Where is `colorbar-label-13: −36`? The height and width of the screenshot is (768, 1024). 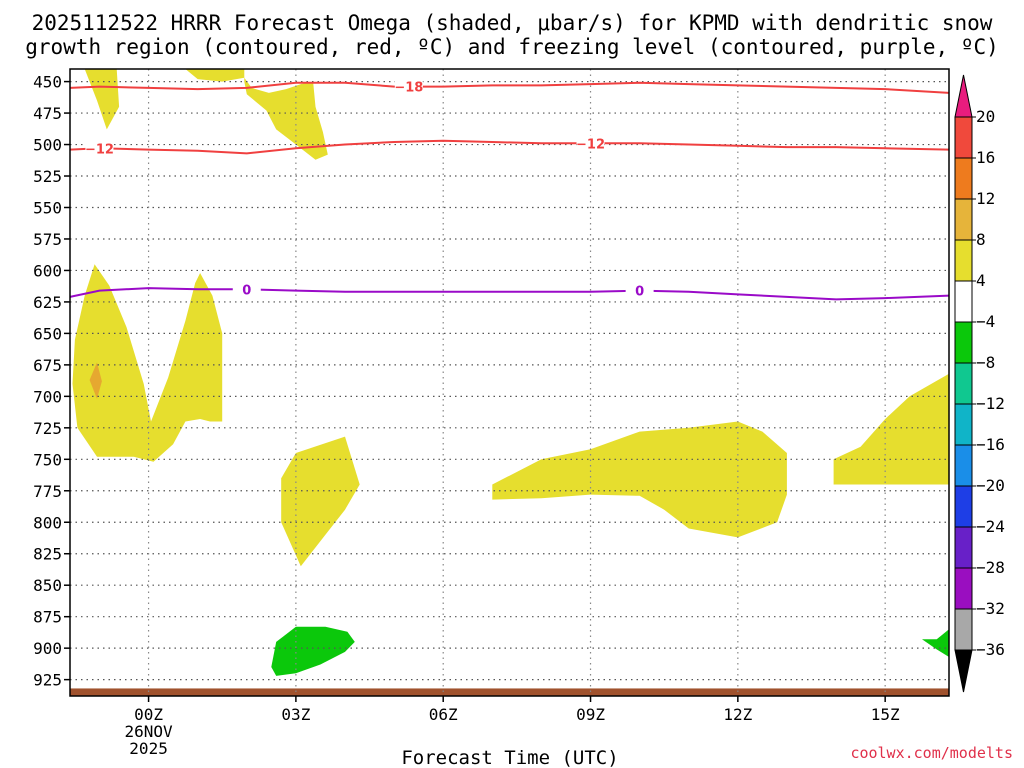
colorbar-label-13: −36 is located at coordinates (990, 649).